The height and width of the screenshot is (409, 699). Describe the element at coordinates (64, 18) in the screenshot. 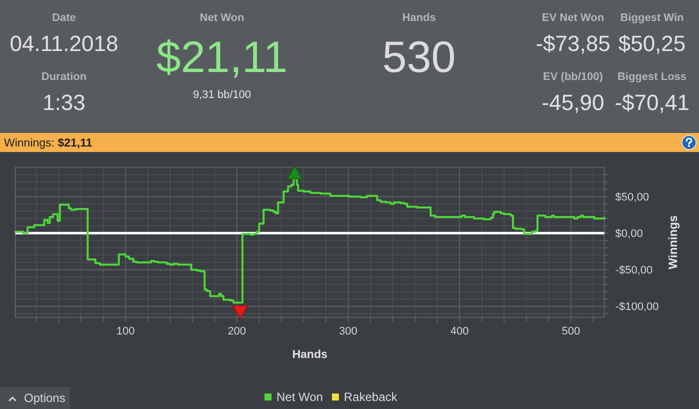

I see `text: Date` at that location.